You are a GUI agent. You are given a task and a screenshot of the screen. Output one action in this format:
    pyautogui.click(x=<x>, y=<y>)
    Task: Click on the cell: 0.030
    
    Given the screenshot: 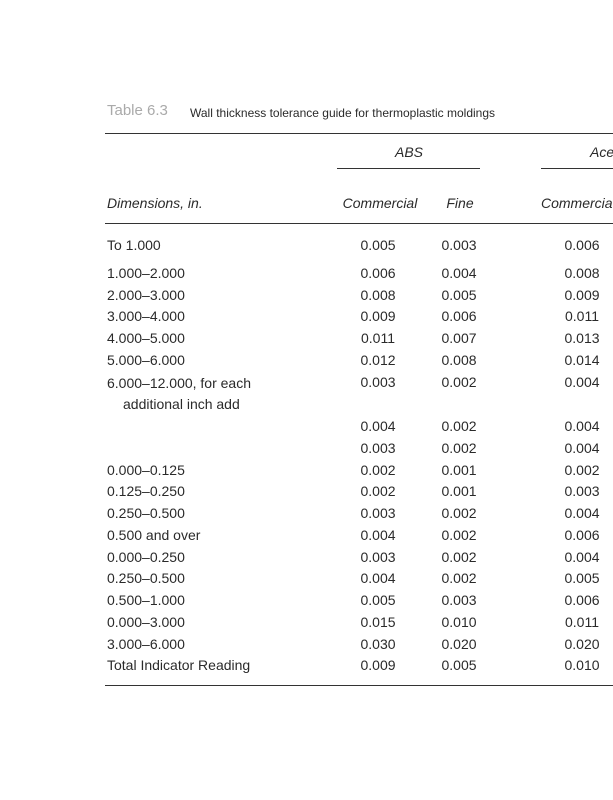 What is the action you would take?
    pyautogui.click(x=378, y=643)
    